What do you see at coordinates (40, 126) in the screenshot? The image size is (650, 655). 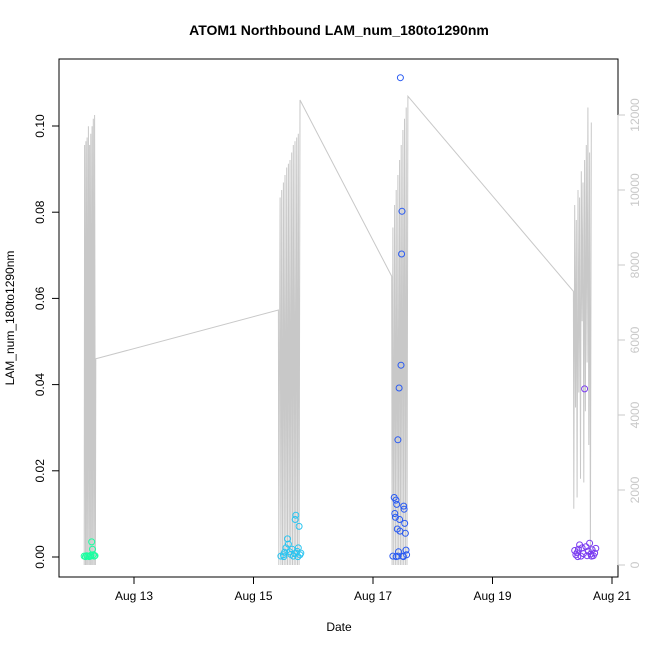 I see `y-tick-label: 0.10` at bounding box center [40, 126].